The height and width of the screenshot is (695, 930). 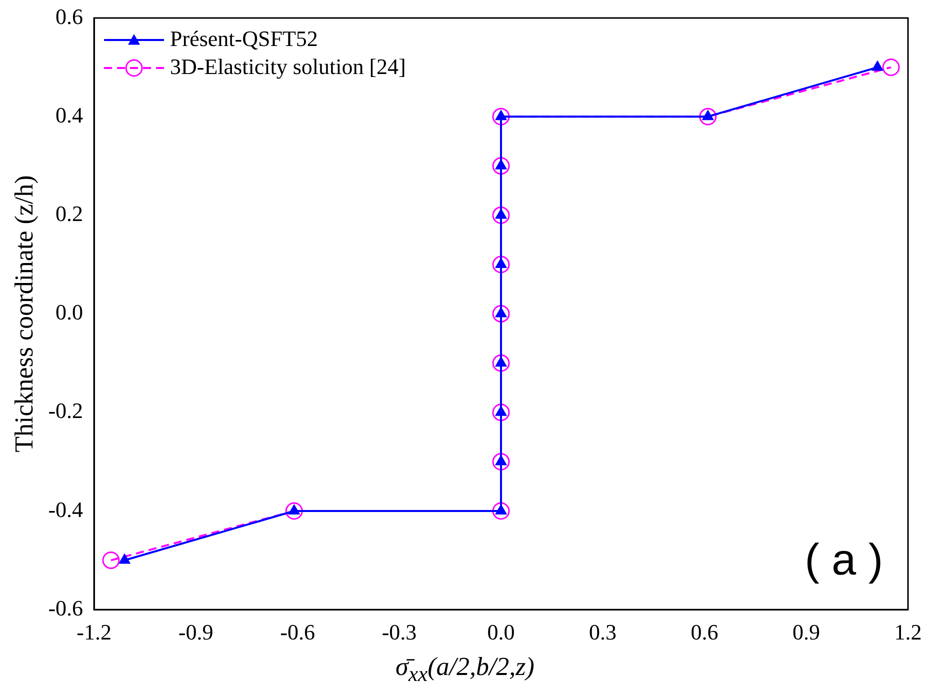 What do you see at coordinates (23, 313) in the screenshot?
I see `y-axis-title: Thickness coordinate (z/h)` at bounding box center [23, 313].